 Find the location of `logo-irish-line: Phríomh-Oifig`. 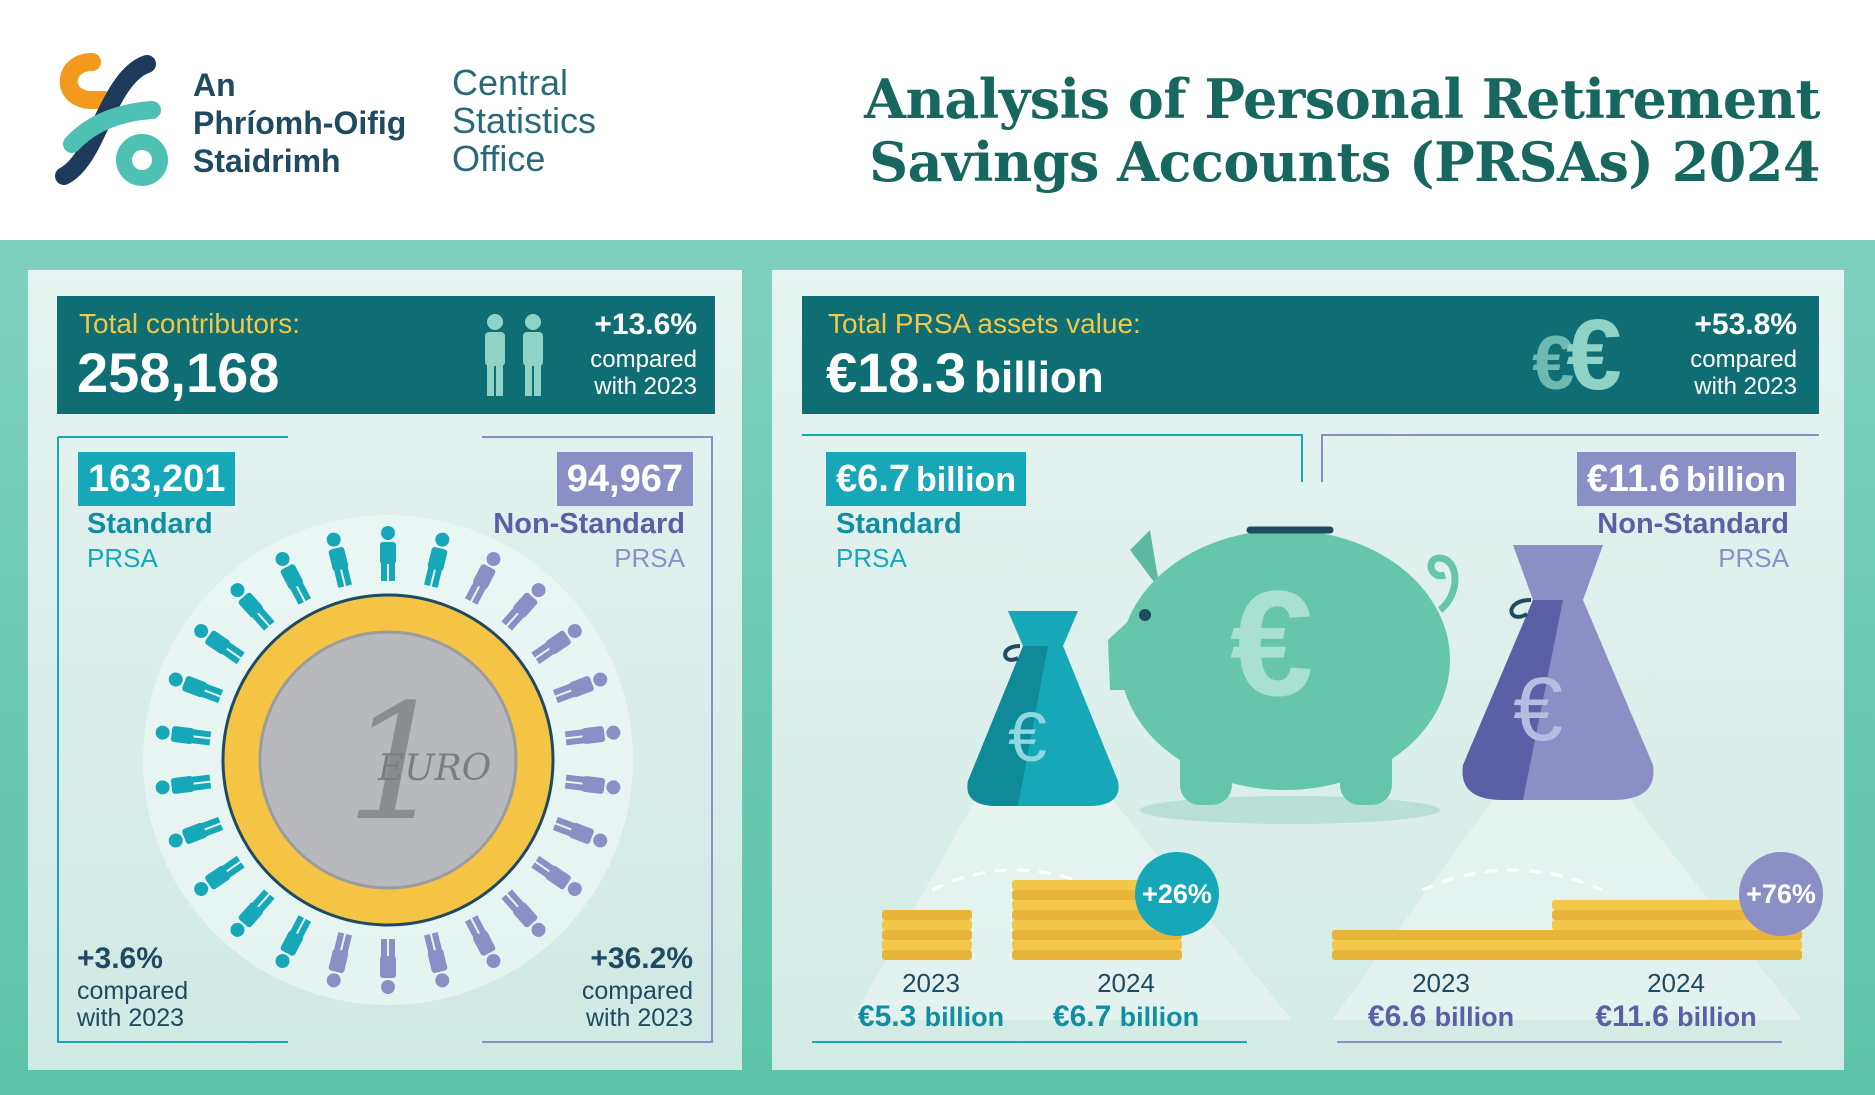

logo-irish-line: Phríomh-Oifig is located at coordinates (300, 123).